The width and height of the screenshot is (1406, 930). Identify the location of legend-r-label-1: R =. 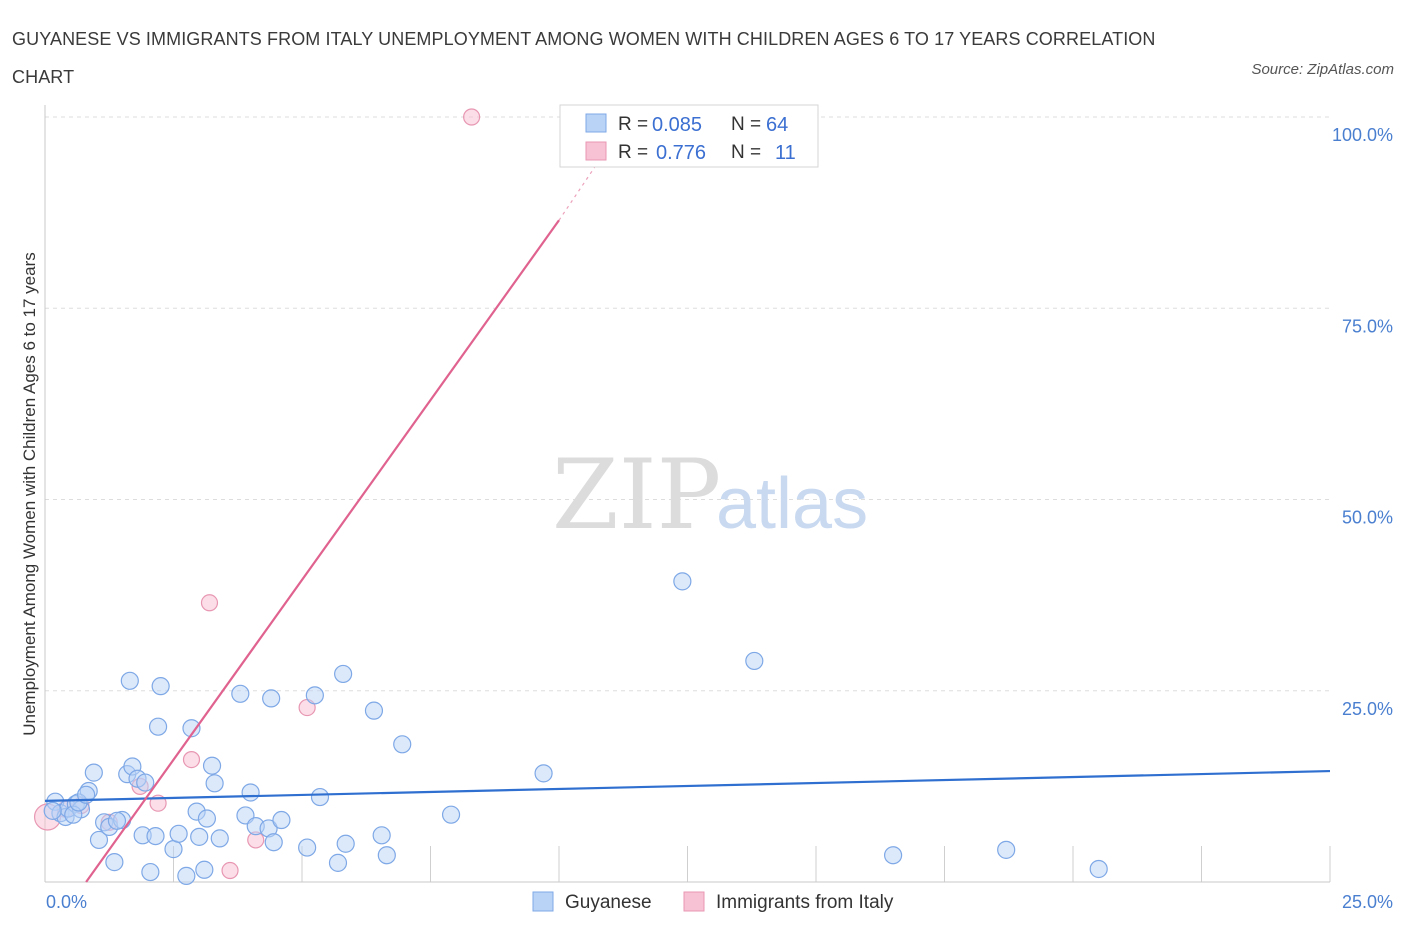
(633, 124).